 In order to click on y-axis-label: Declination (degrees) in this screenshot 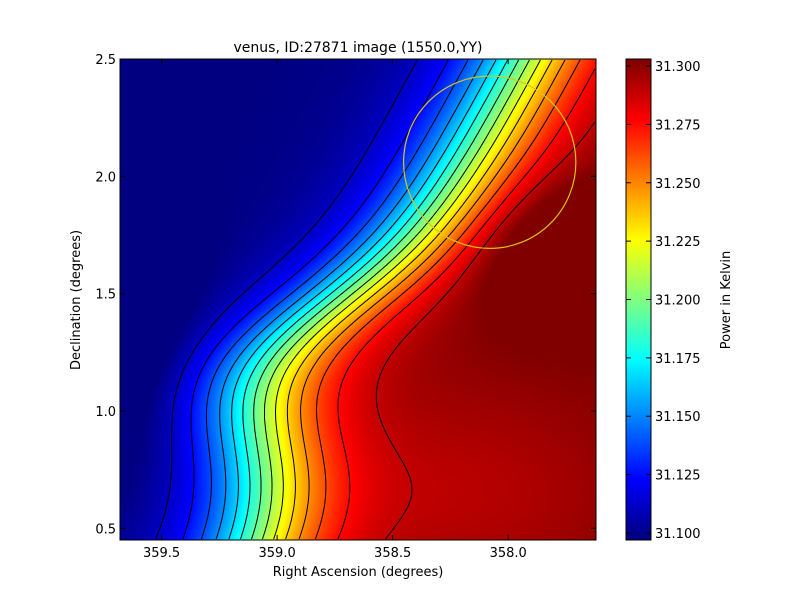, I will do `click(76, 300)`.